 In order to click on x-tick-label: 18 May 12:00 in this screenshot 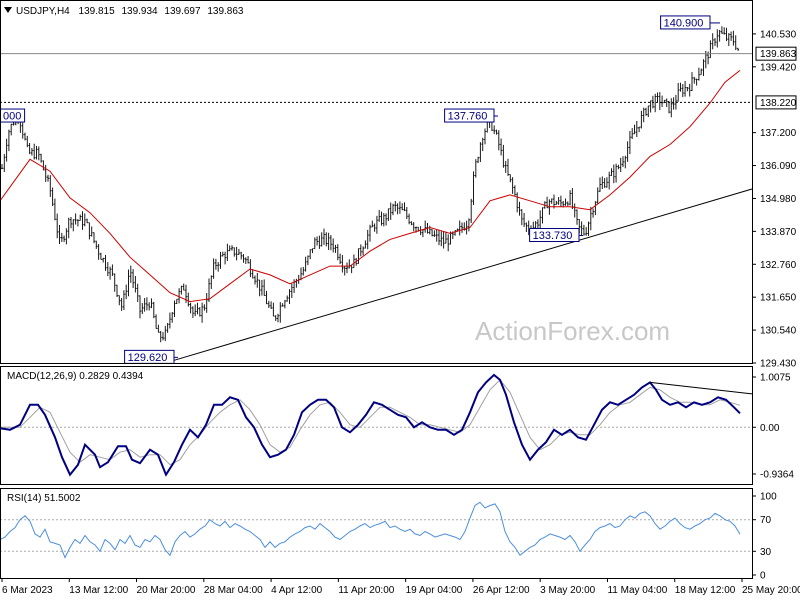, I will do `click(705, 590)`.